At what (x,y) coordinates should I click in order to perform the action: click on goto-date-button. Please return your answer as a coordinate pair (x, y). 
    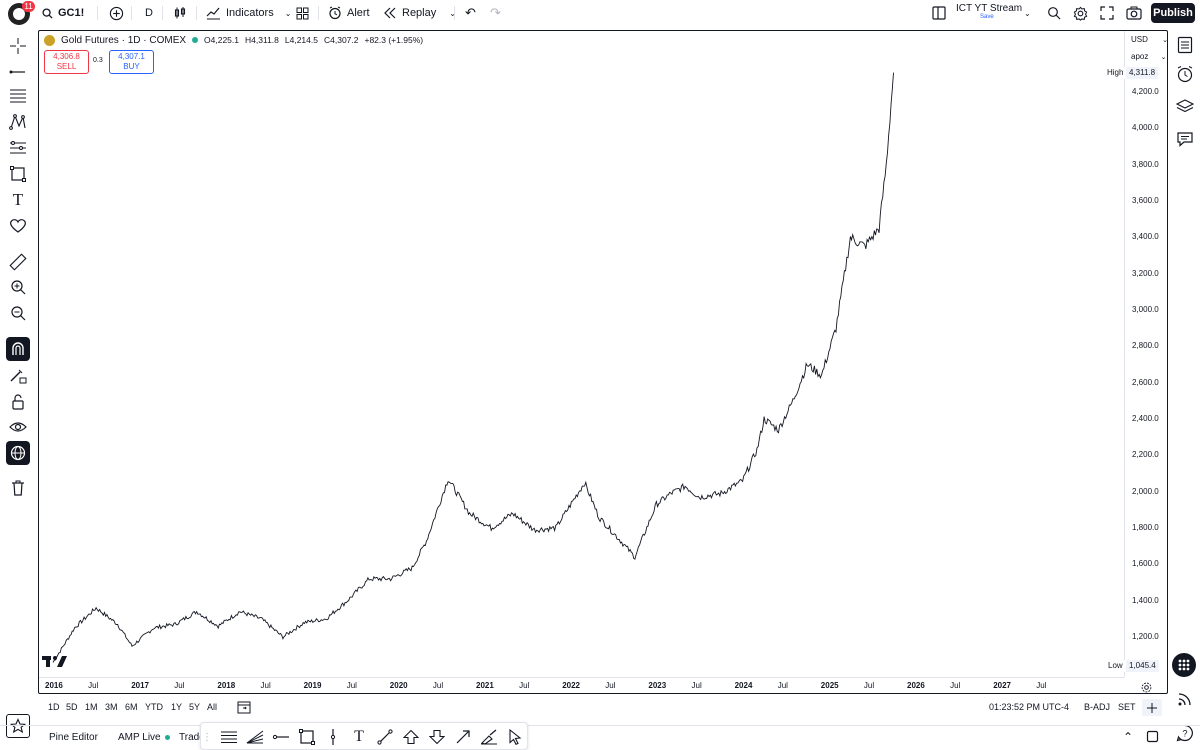
    Looking at the image, I should click on (244, 708).